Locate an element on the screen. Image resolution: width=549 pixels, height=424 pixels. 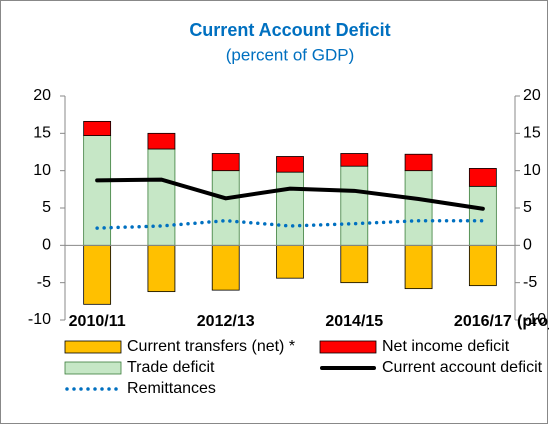
y-tick-label: 0 is located at coordinates (46, 245).